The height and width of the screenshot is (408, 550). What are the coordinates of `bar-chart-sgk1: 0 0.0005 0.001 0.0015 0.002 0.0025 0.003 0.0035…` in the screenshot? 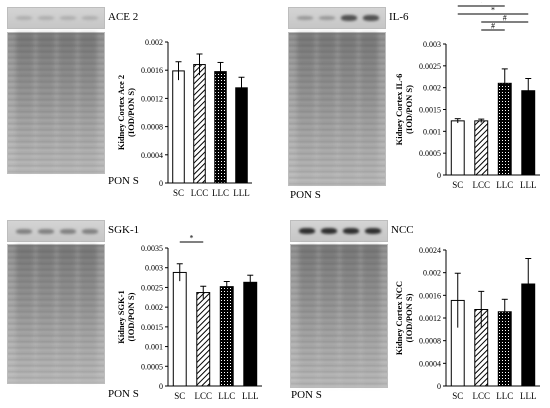 It's located at (189, 317).